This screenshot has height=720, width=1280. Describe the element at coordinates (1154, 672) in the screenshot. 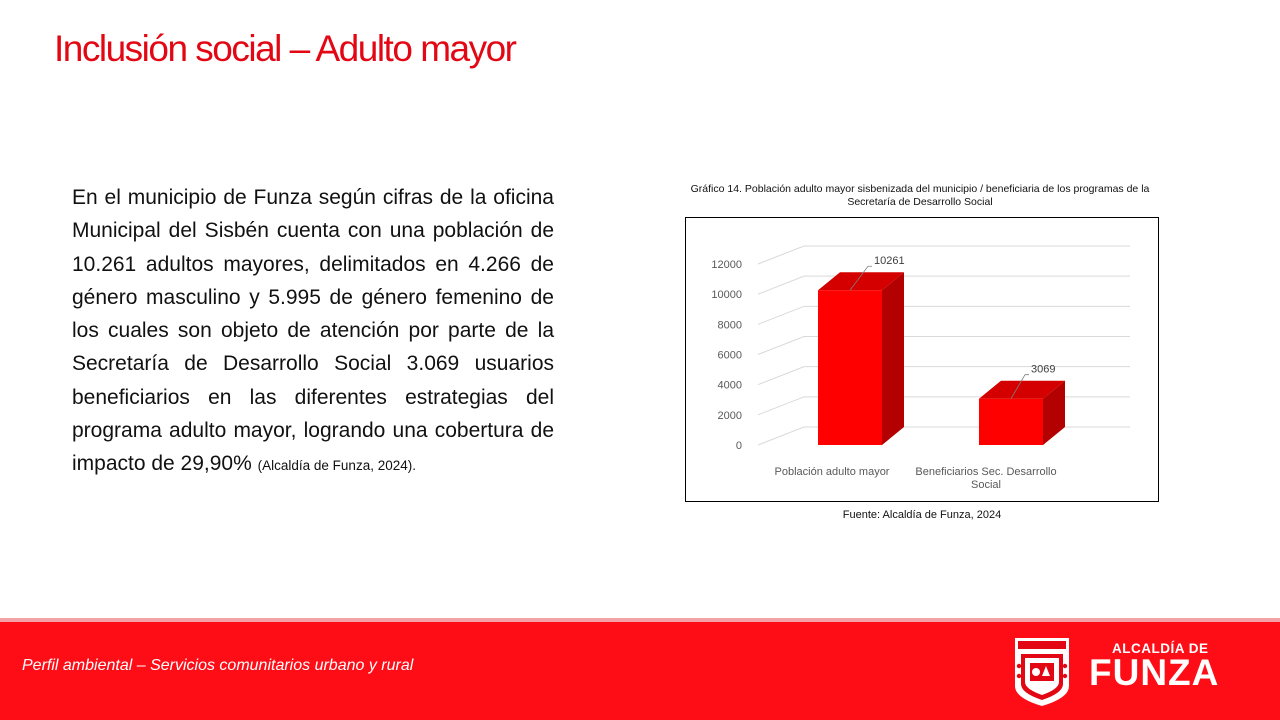

I see `brand-logo-text: FUNZA` at that location.